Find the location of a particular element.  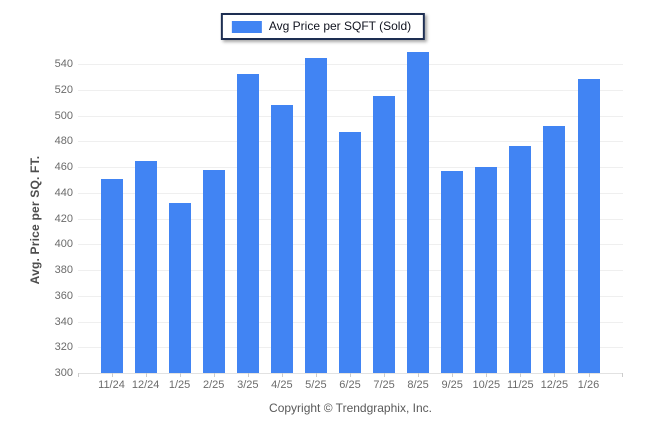

y-tick-label: 540 is located at coordinates (63, 64).